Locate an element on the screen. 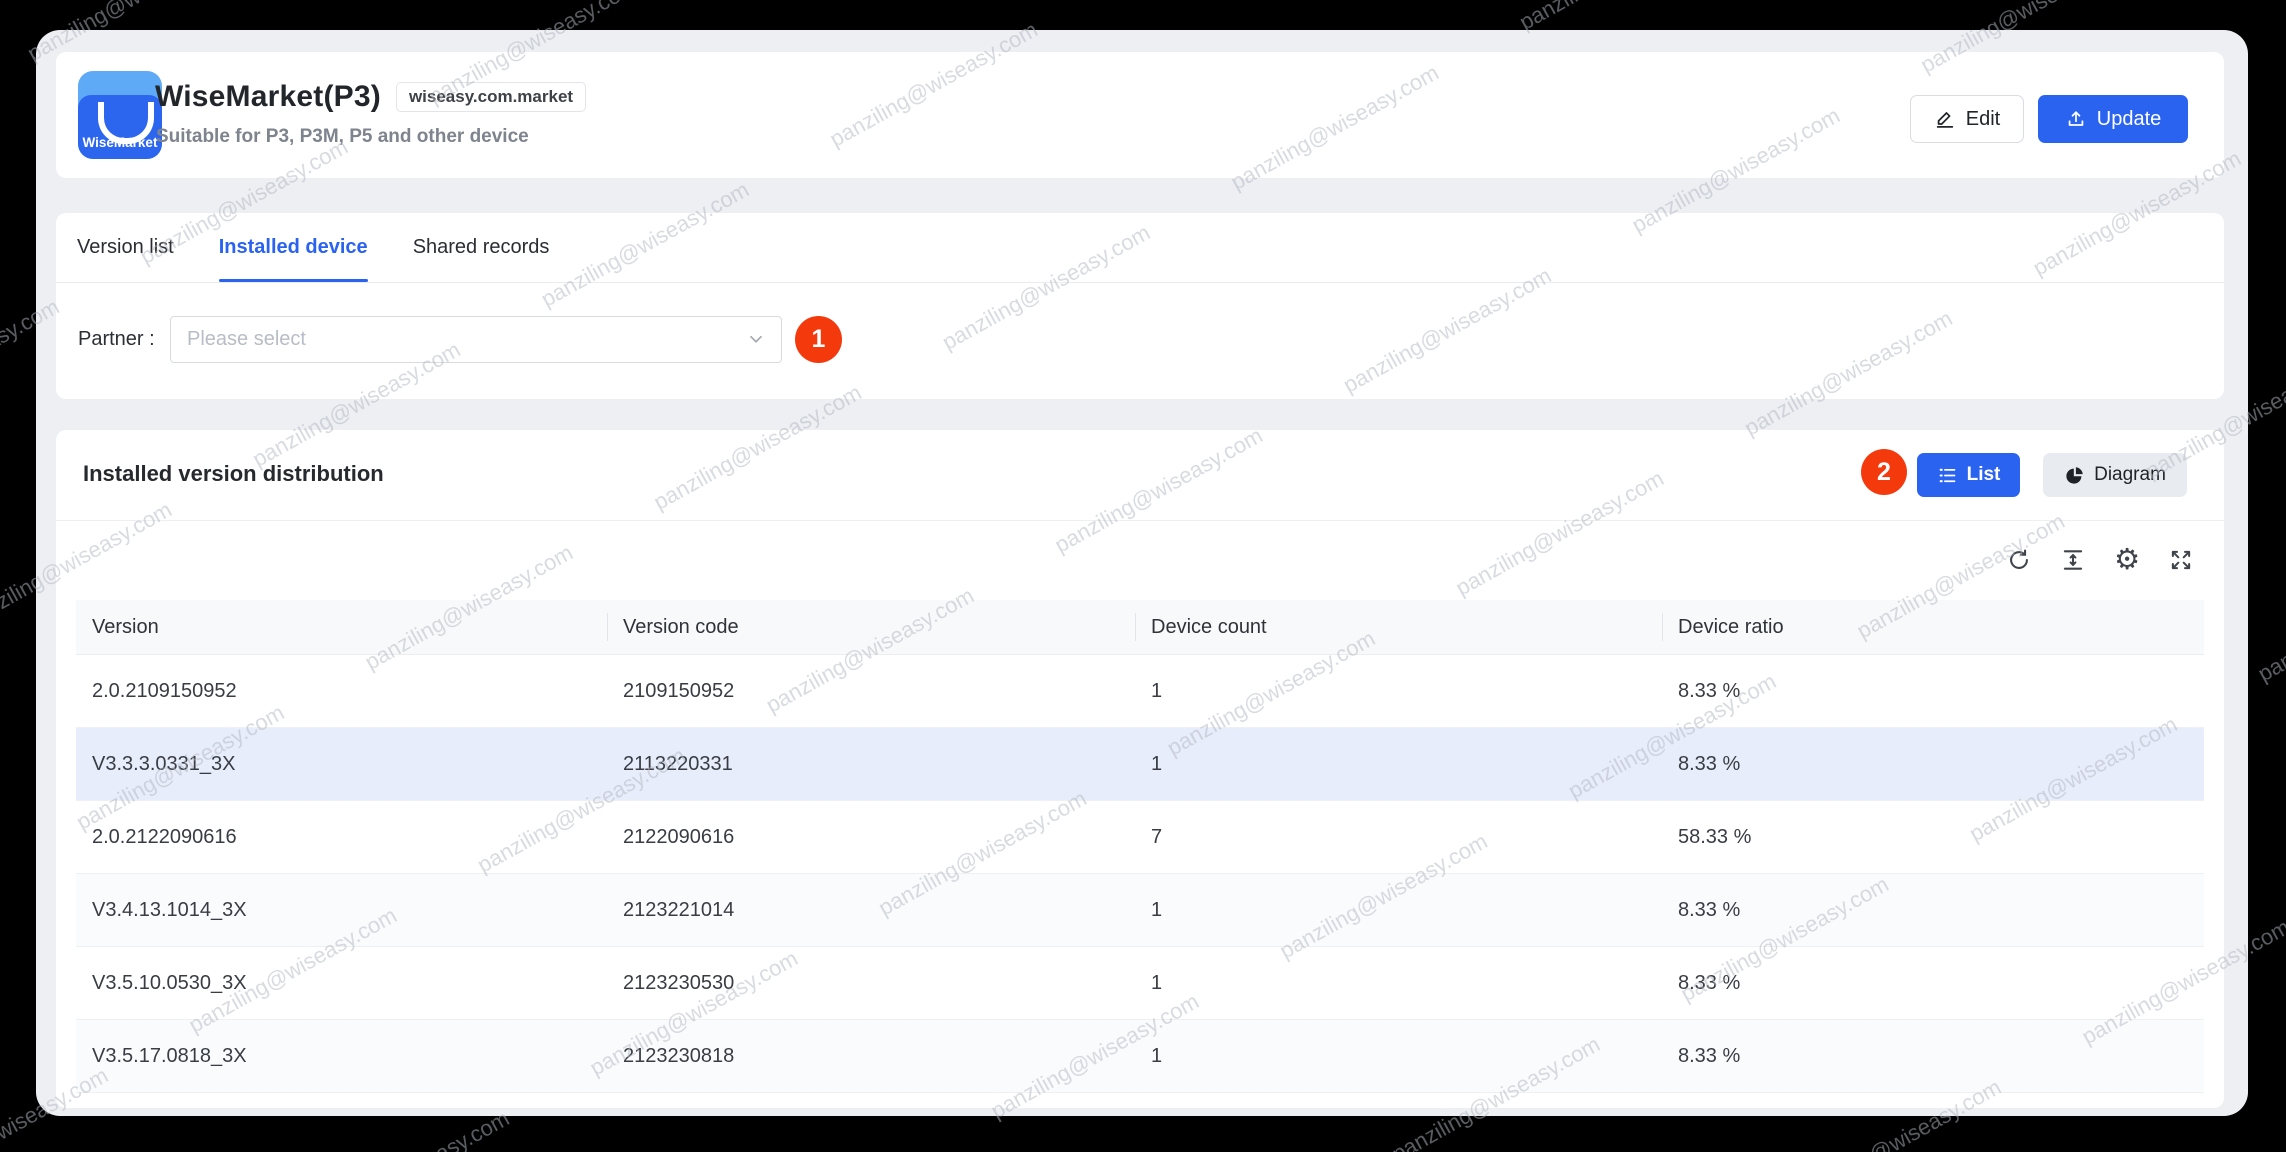  tab-shared-records: Shared records is located at coordinates (481, 247).